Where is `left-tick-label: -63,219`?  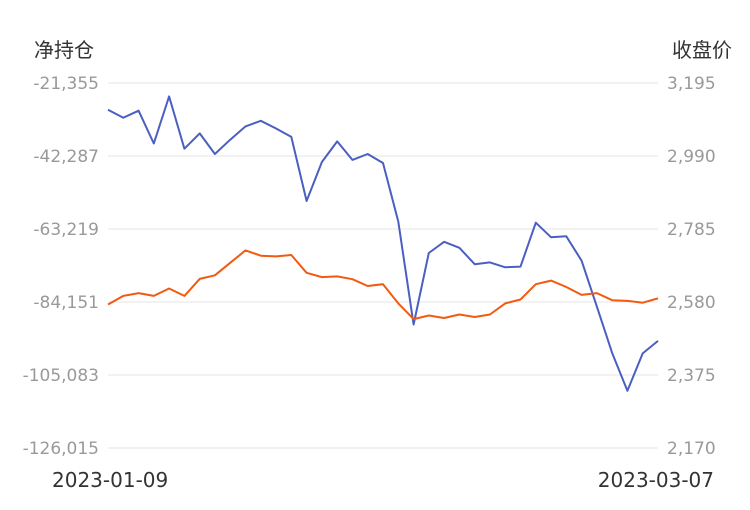 left-tick-label: -63,219 is located at coordinates (66, 230).